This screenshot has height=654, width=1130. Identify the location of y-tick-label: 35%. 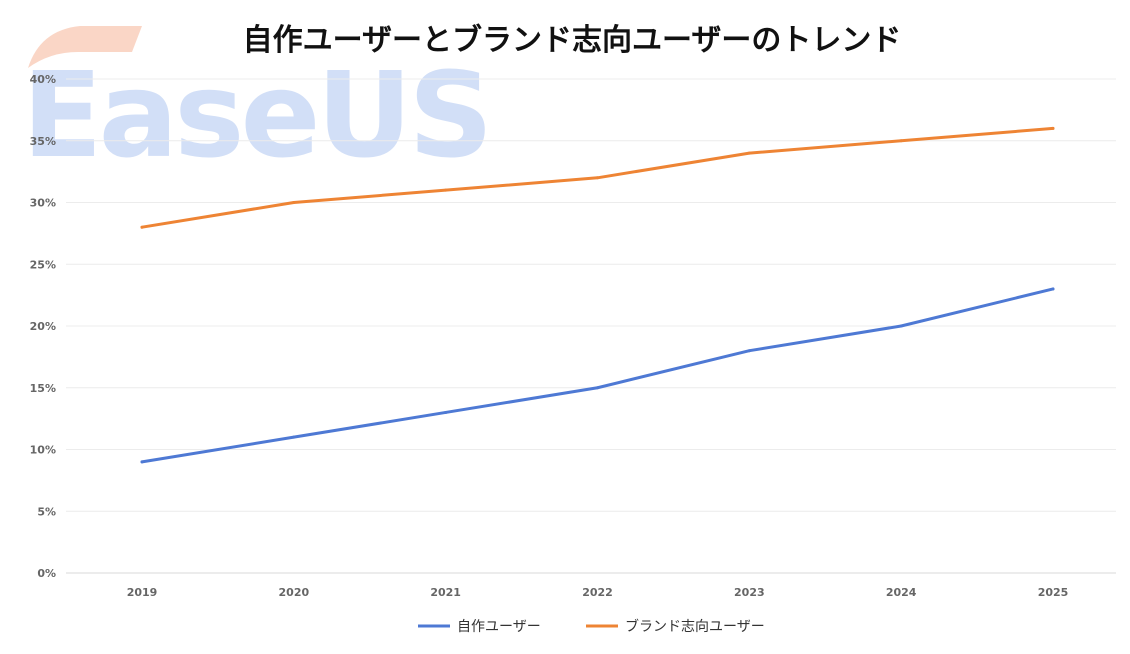
(43, 141).